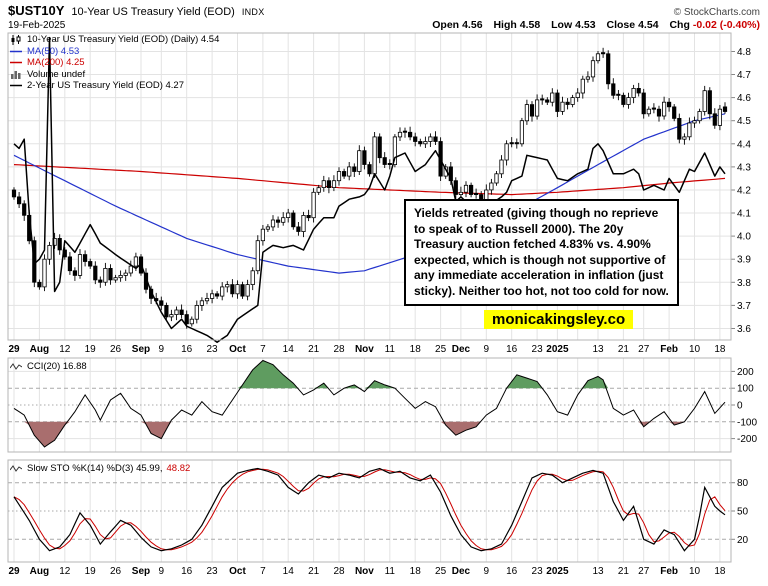 This screenshot has width=768, height=586. I want to click on svg-text: 11, so click(390, 349).